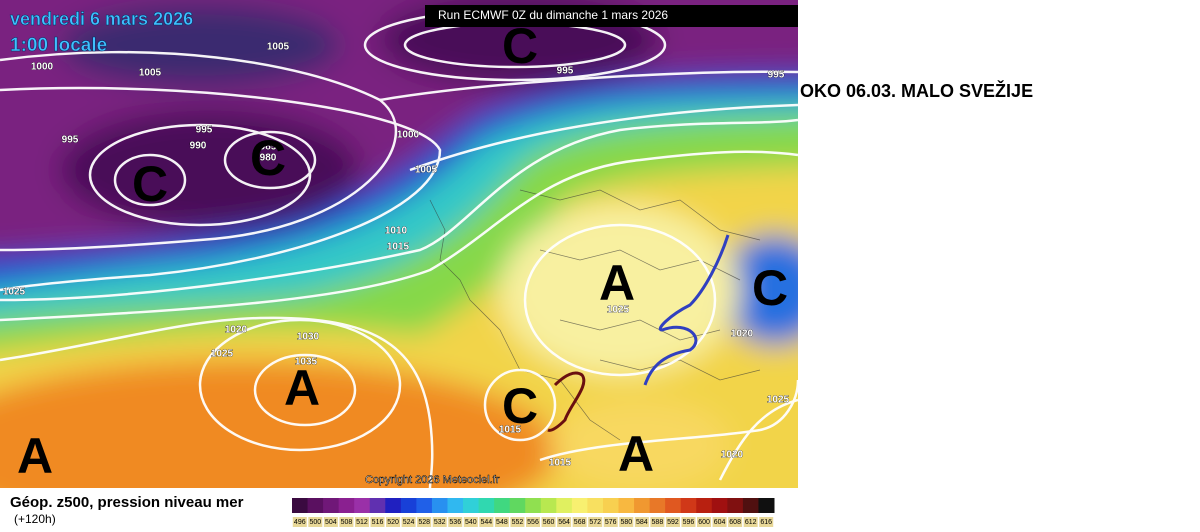 Image resolution: width=1200 pixels, height=532 pixels. What do you see at coordinates (518, 522) in the screenshot?
I see `legend-label: 552` at bounding box center [518, 522].